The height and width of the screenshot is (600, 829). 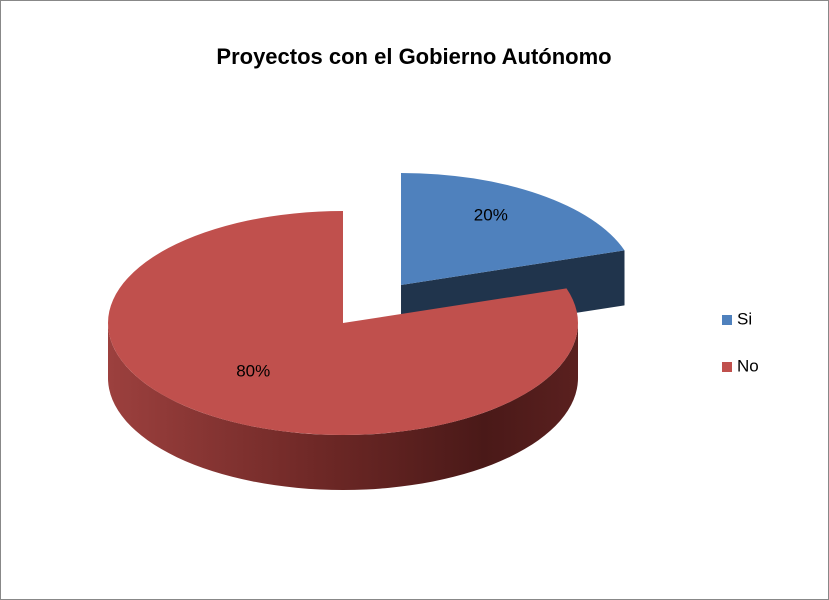 What do you see at coordinates (513, 228) in the screenshot?
I see `slice` at bounding box center [513, 228].